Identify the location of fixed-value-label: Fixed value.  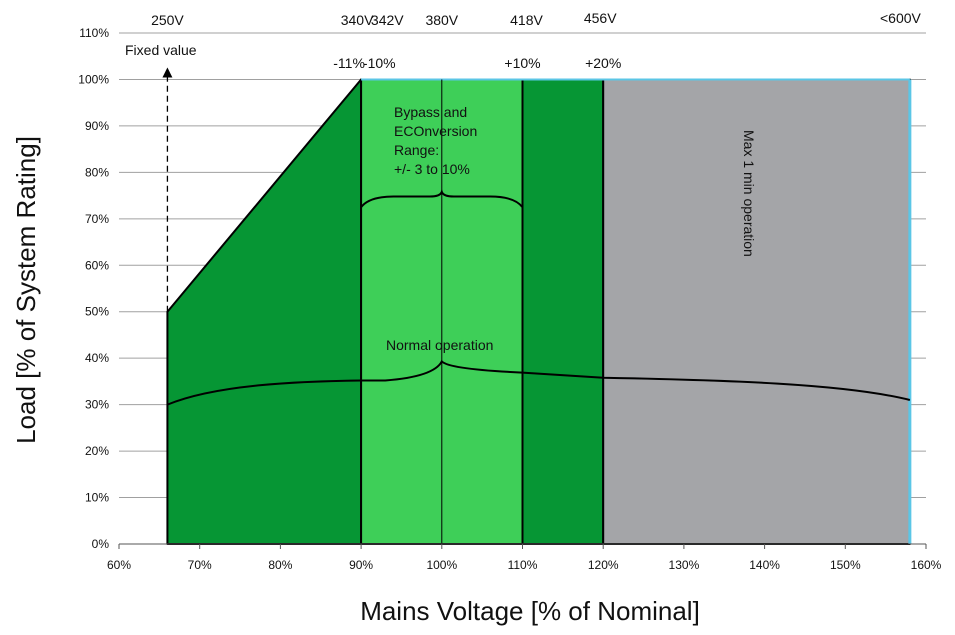
(161, 50).